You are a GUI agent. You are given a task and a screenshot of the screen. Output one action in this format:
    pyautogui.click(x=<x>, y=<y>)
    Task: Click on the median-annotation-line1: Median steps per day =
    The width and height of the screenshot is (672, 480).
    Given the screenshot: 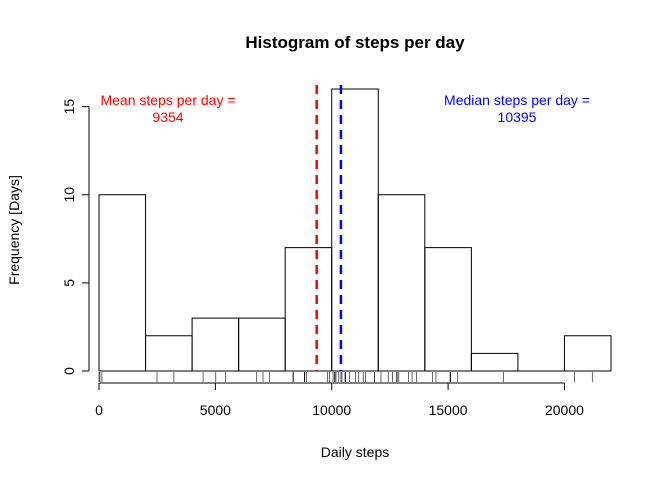 What is the action you would take?
    pyautogui.click(x=517, y=100)
    